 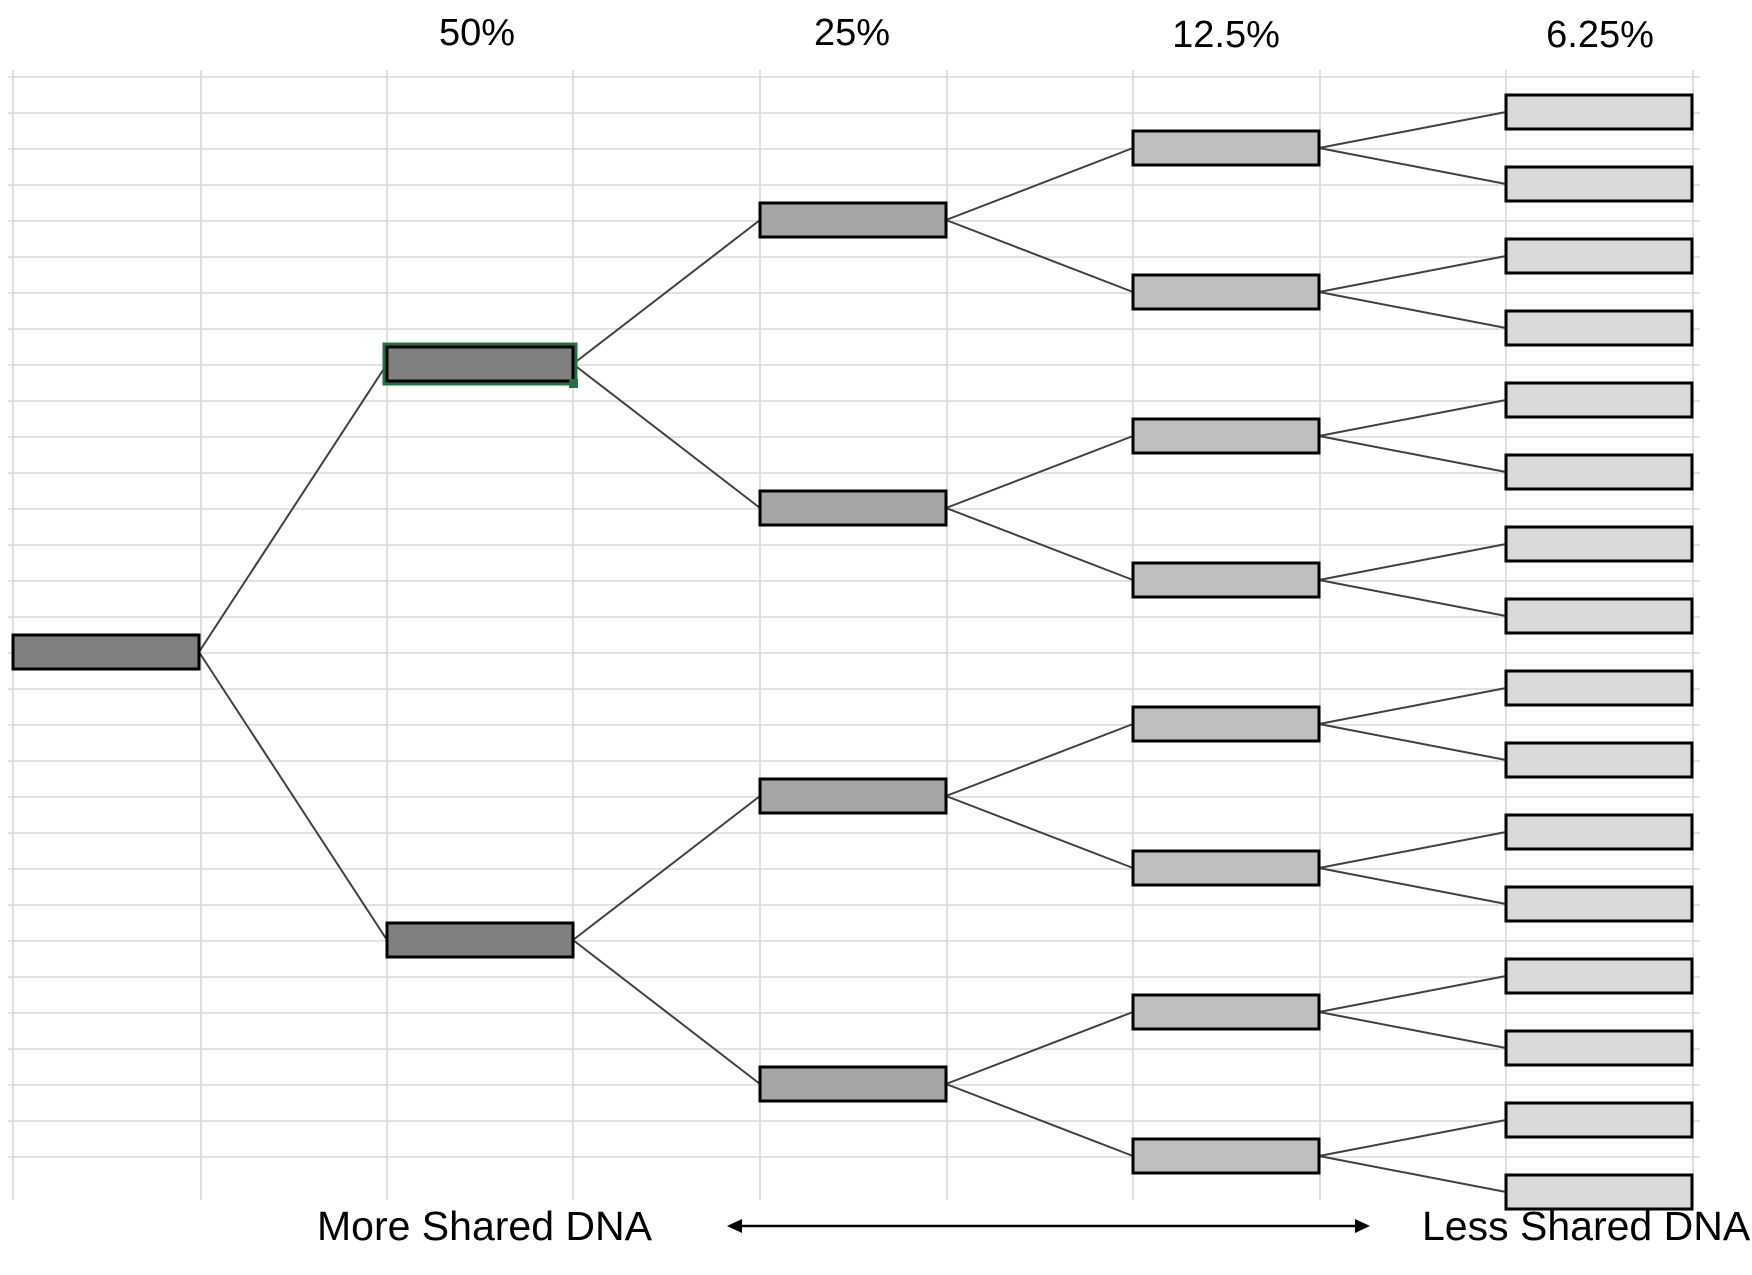 I want to click on less-shared-dna-label: Less Shared DNA, so click(x=1586, y=1226).